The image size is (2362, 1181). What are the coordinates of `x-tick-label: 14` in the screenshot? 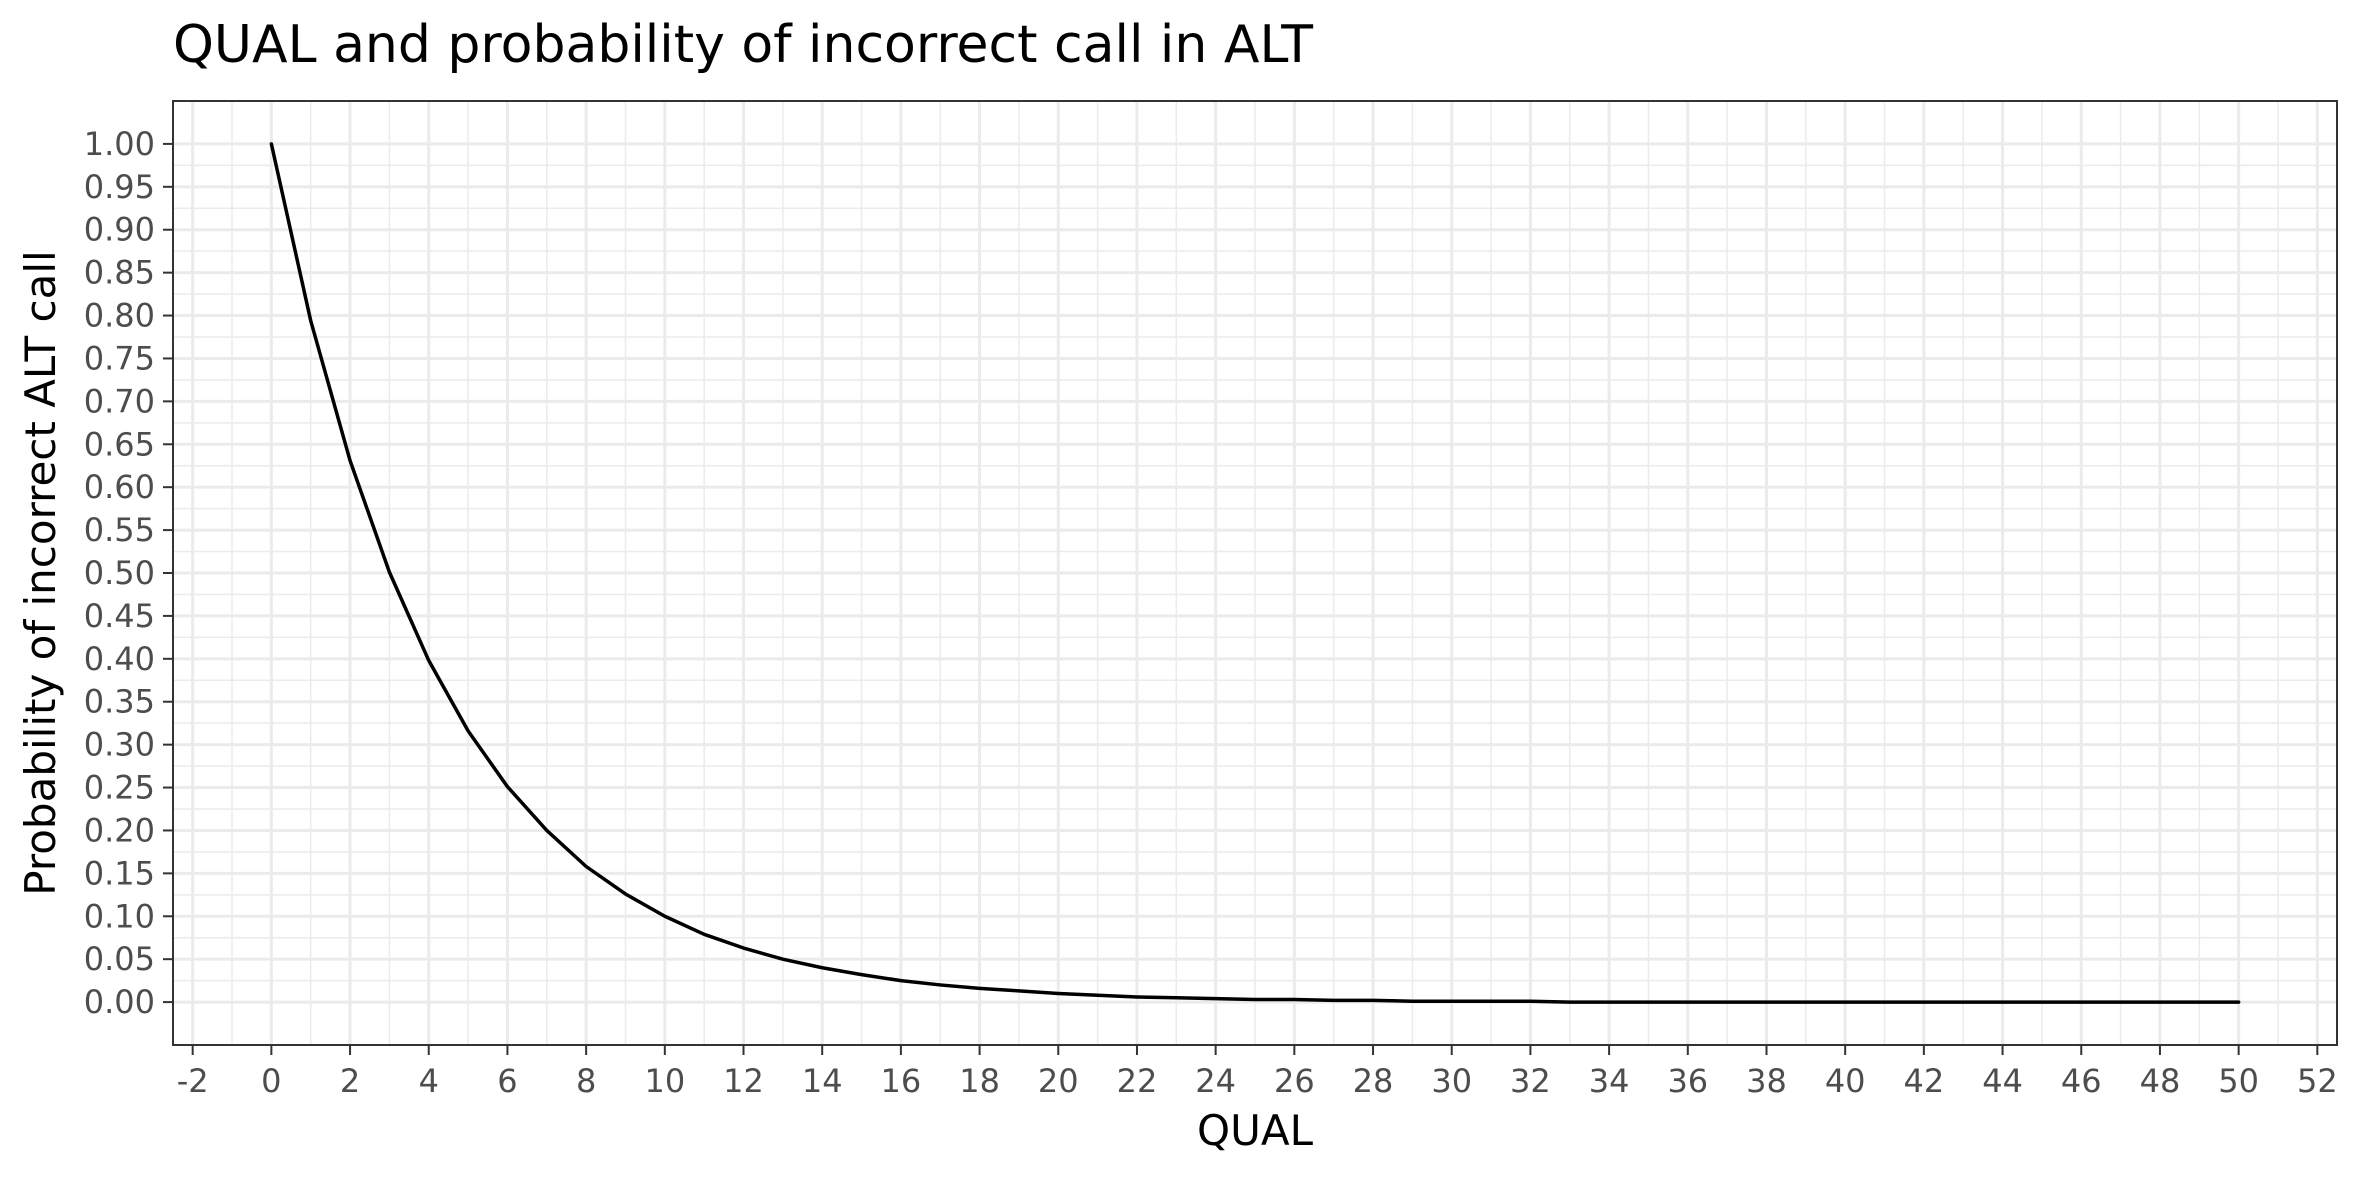 It's located at (822, 1081).